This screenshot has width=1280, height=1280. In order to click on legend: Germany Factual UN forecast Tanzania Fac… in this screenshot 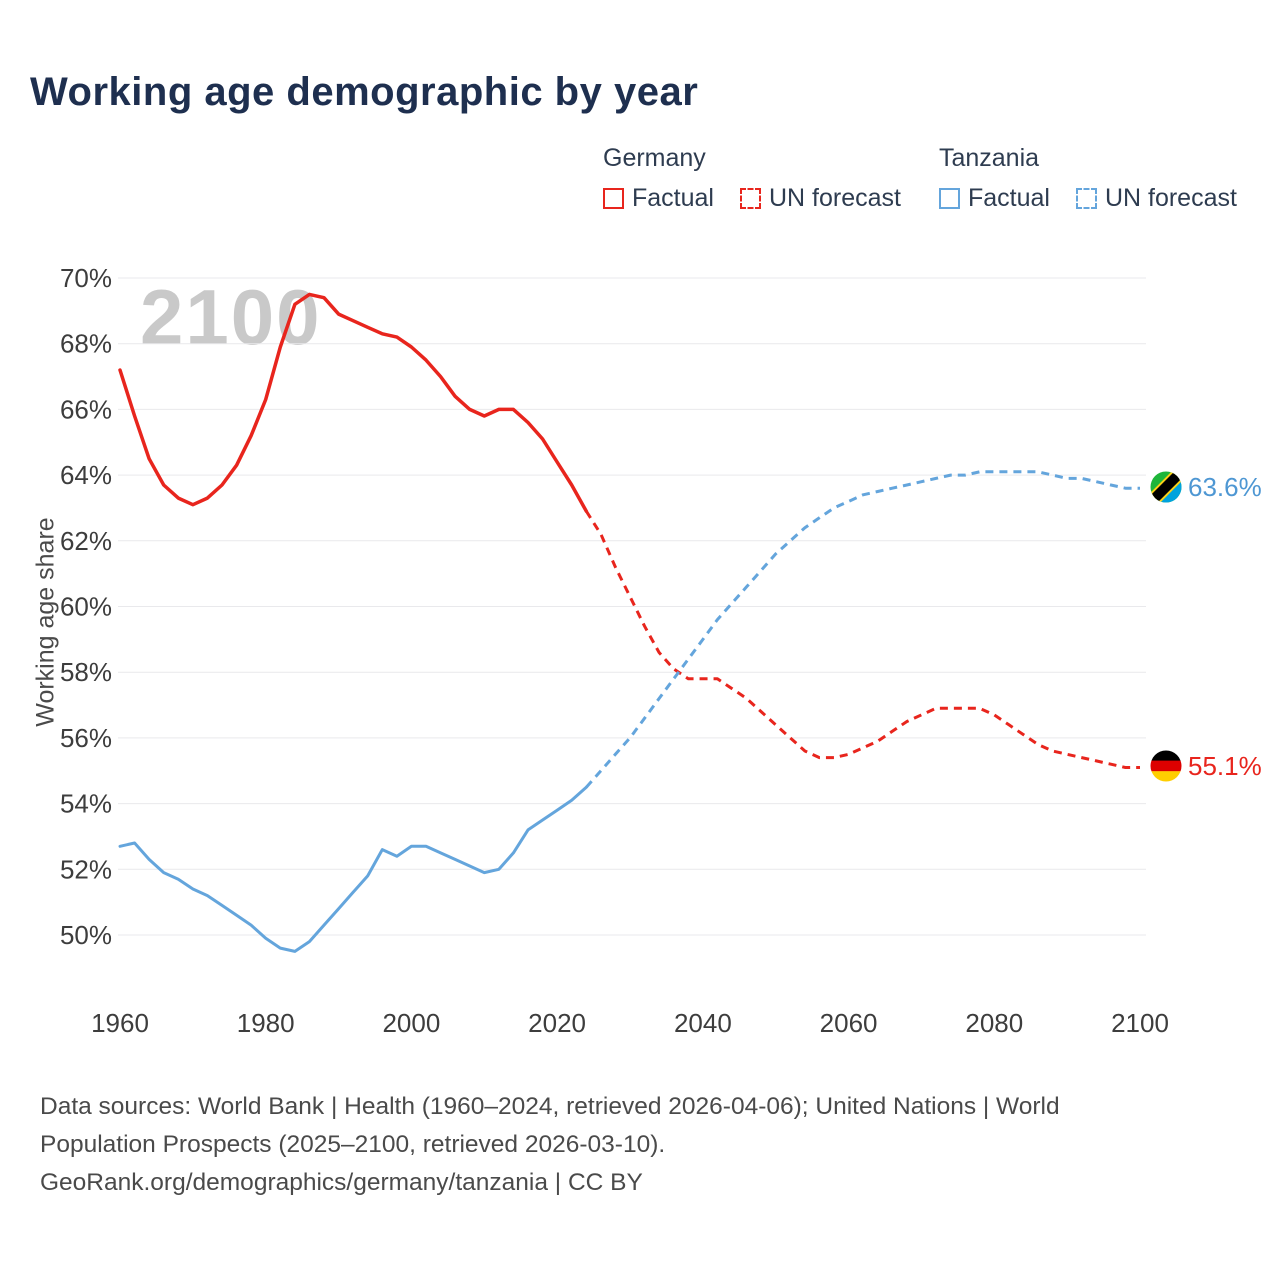, I will do `click(920, 178)`.